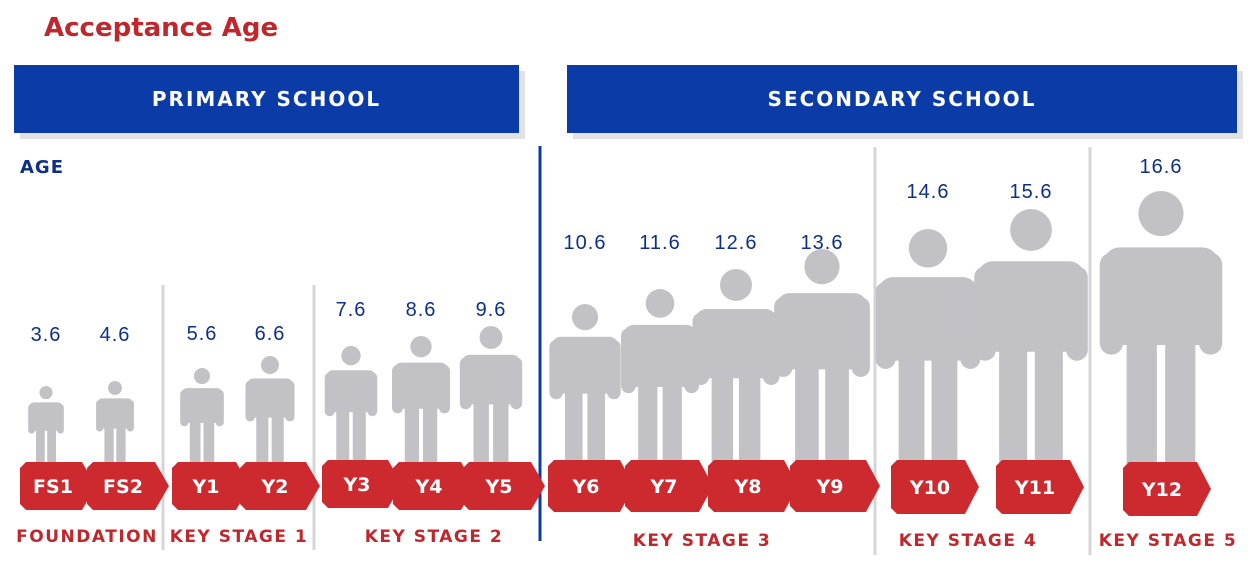  I want to click on page-title: Acceptance Age, so click(161, 28).